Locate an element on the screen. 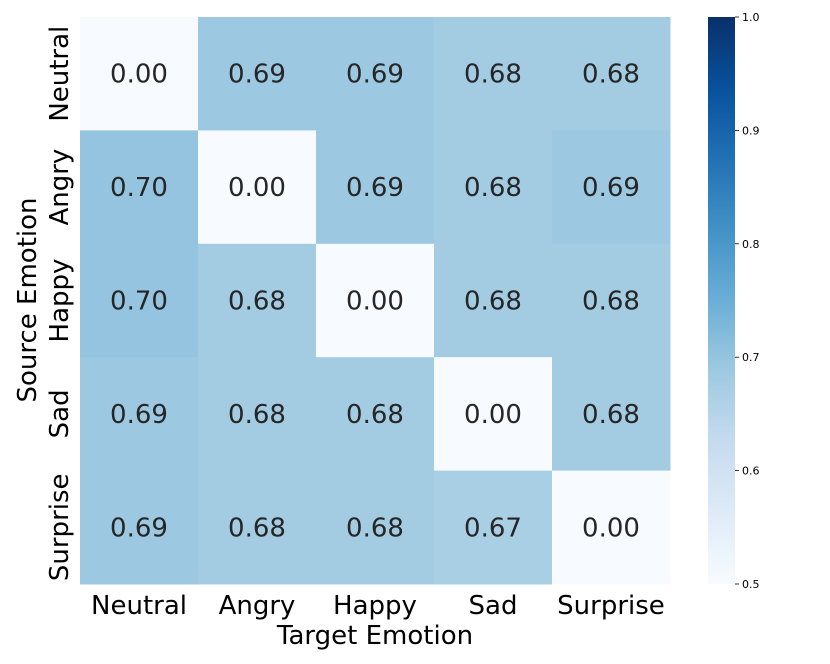  y-tick-label: Sad is located at coordinates (60, 413).